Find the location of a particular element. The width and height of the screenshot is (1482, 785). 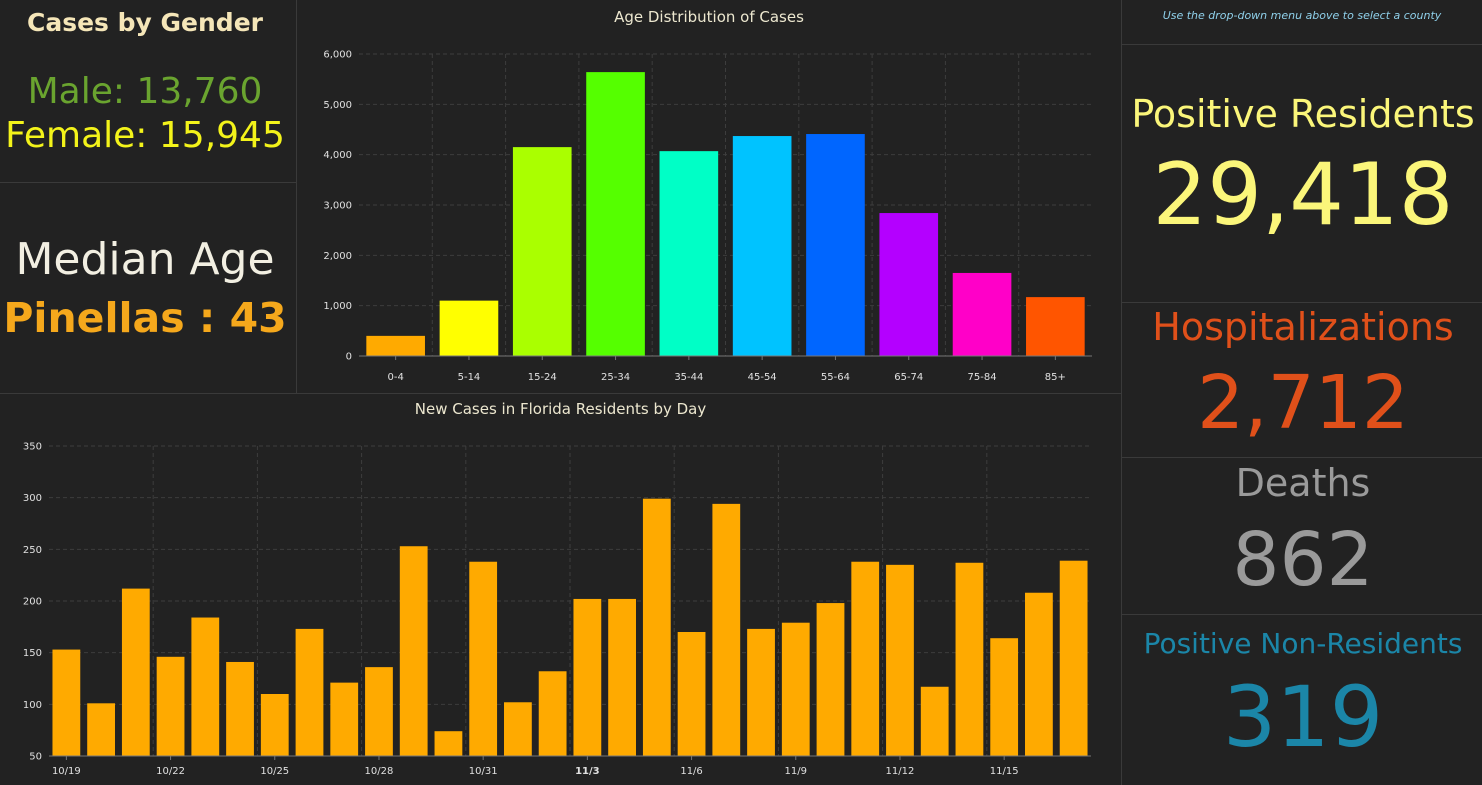

bar-11/17 is located at coordinates (1073, 658).